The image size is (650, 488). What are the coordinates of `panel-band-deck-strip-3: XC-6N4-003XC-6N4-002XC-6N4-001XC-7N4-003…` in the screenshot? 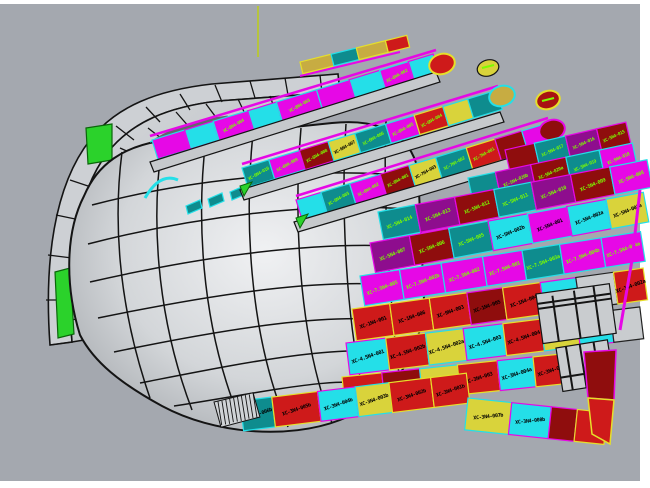 It's located at (424, 172).